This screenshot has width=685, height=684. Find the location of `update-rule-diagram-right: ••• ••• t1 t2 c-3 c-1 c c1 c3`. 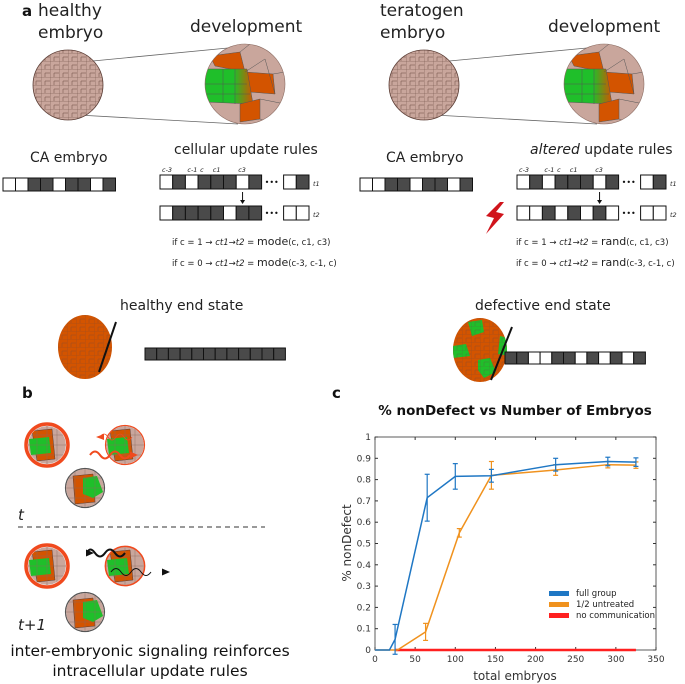

update-rule-diagram-right: ••• ••• t1 t2 c-3 c-1 c c1 c3 is located at coordinates (596, 193).